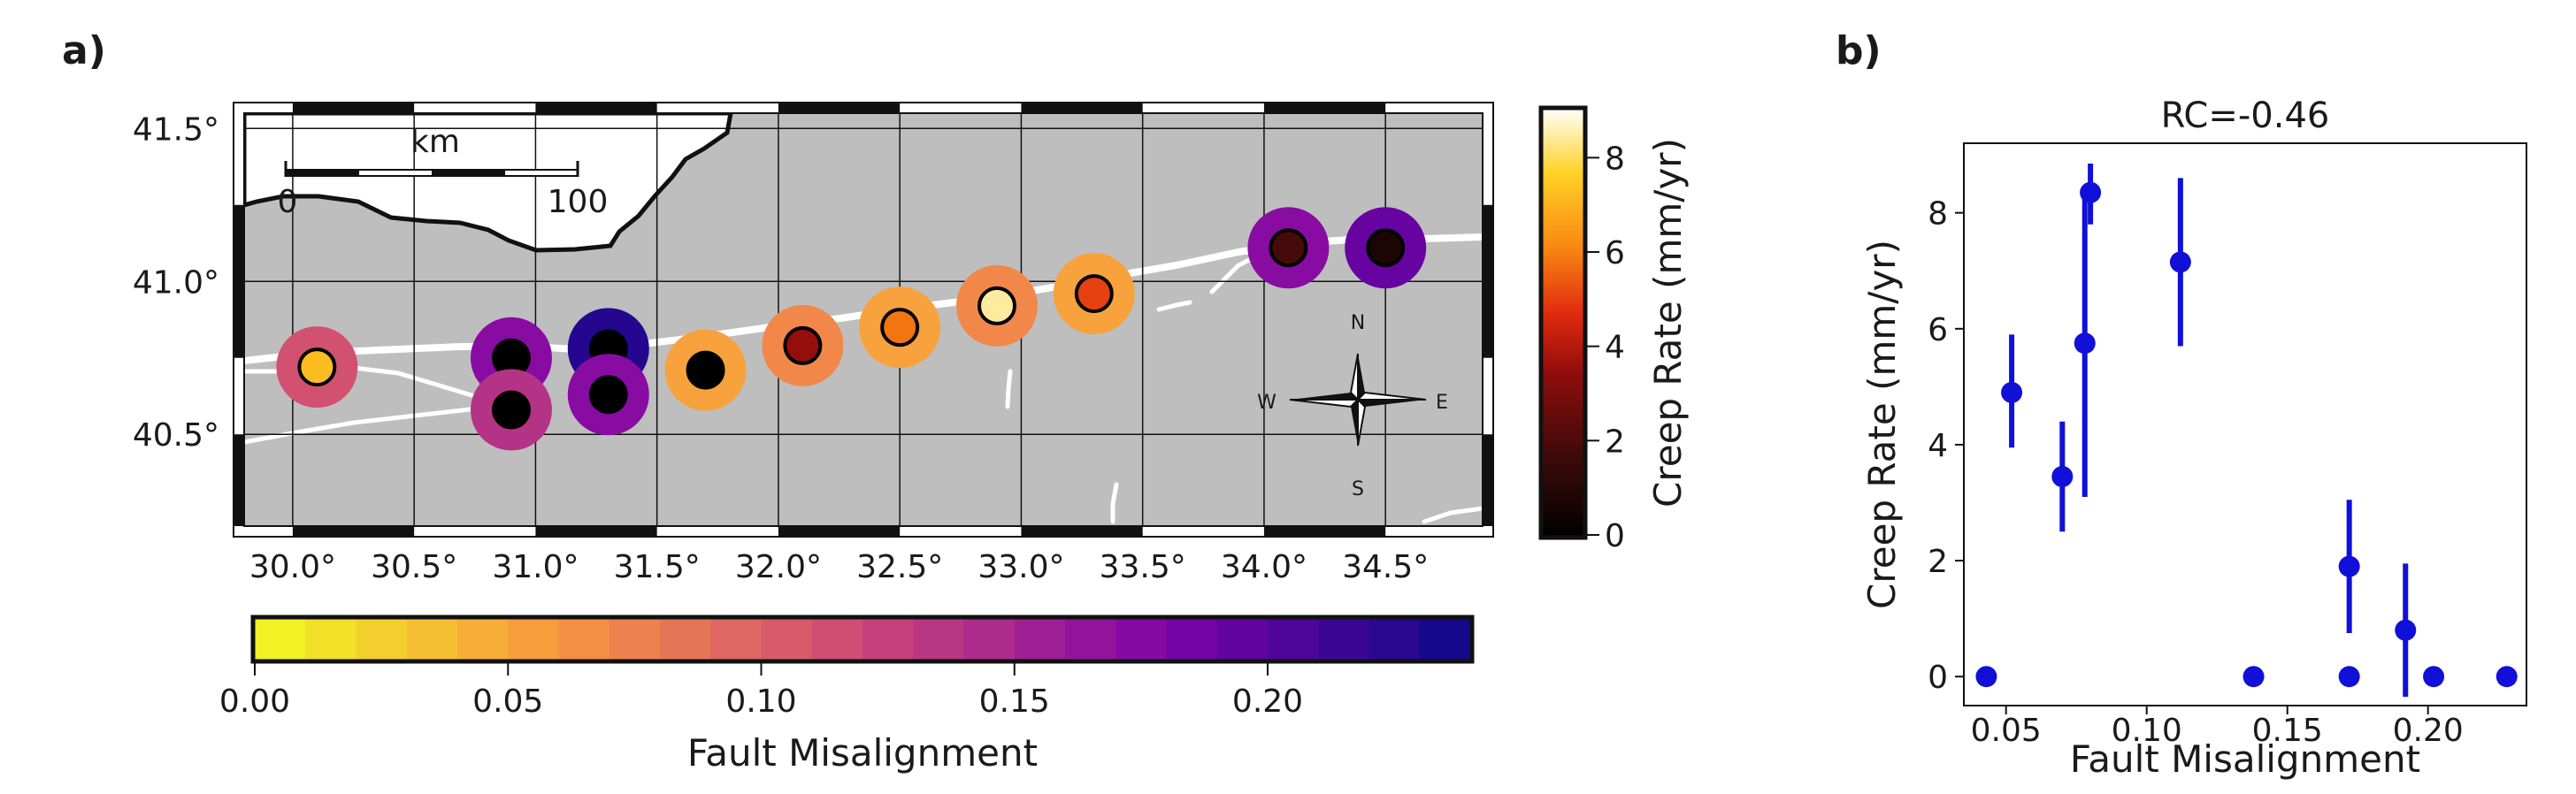 This screenshot has width=2576, height=794. What do you see at coordinates (1938, 330) in the screenshot?
I see `plot-b-y-tick-label: 6` at bounding box center [1938, 330].